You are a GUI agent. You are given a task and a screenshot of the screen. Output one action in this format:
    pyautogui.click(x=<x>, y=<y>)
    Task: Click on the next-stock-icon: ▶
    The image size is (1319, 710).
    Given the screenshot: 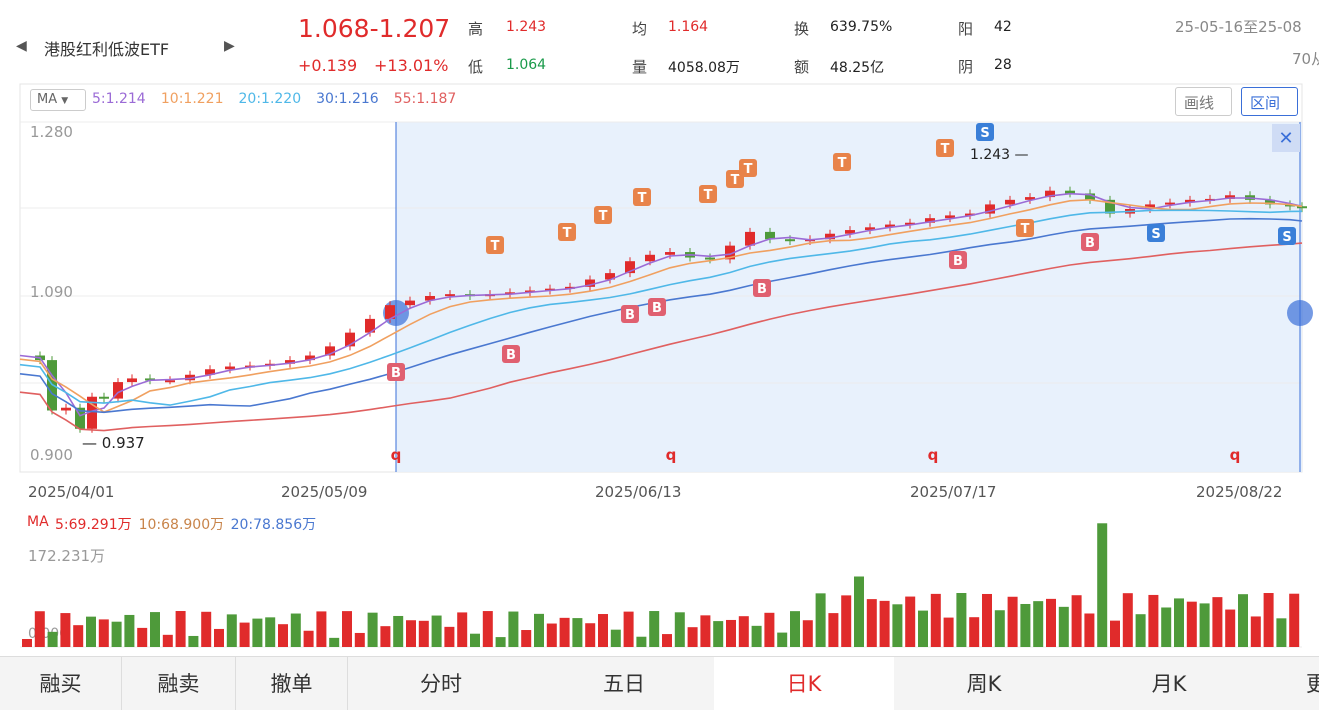 What is the action you would take?
    pyautogui.click(x=229, y=46)
    